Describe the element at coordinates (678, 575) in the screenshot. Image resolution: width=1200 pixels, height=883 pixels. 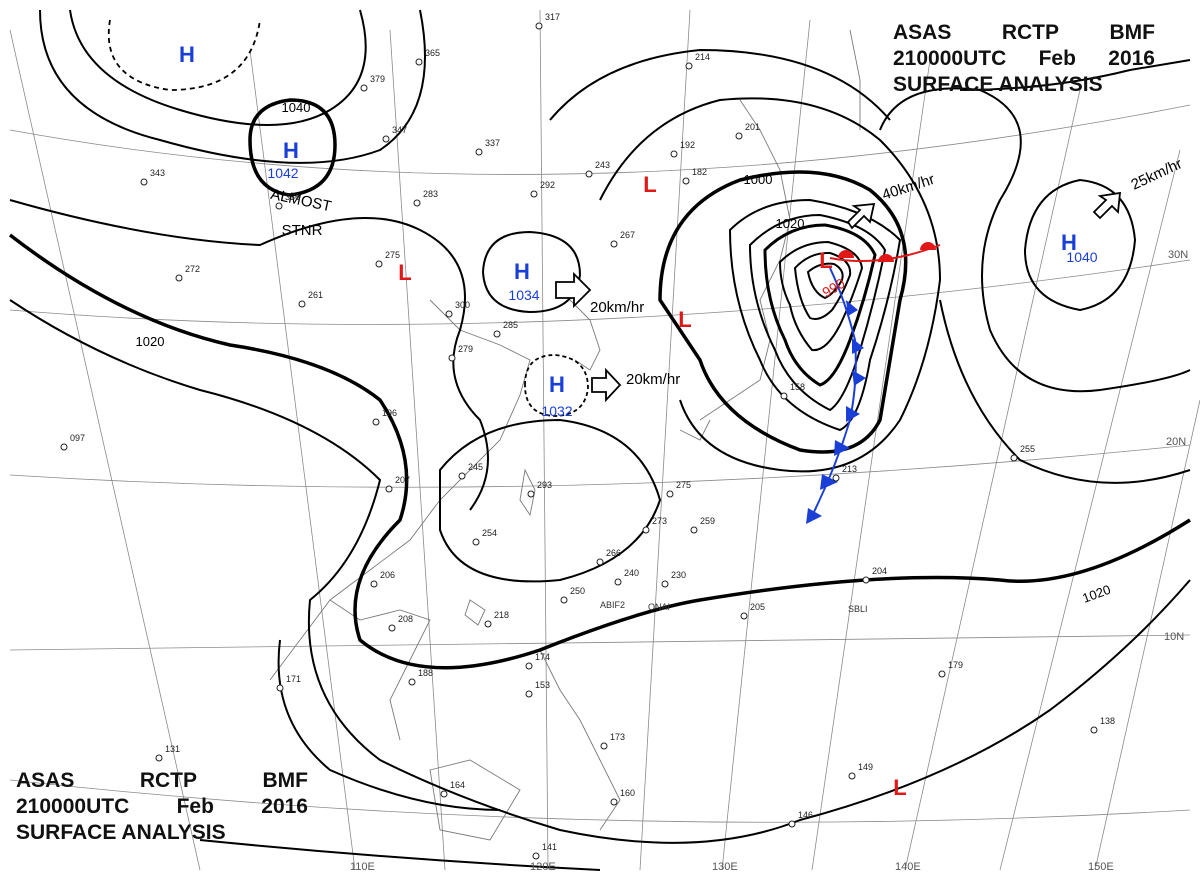
I see `station-pressure: 230` at that location.